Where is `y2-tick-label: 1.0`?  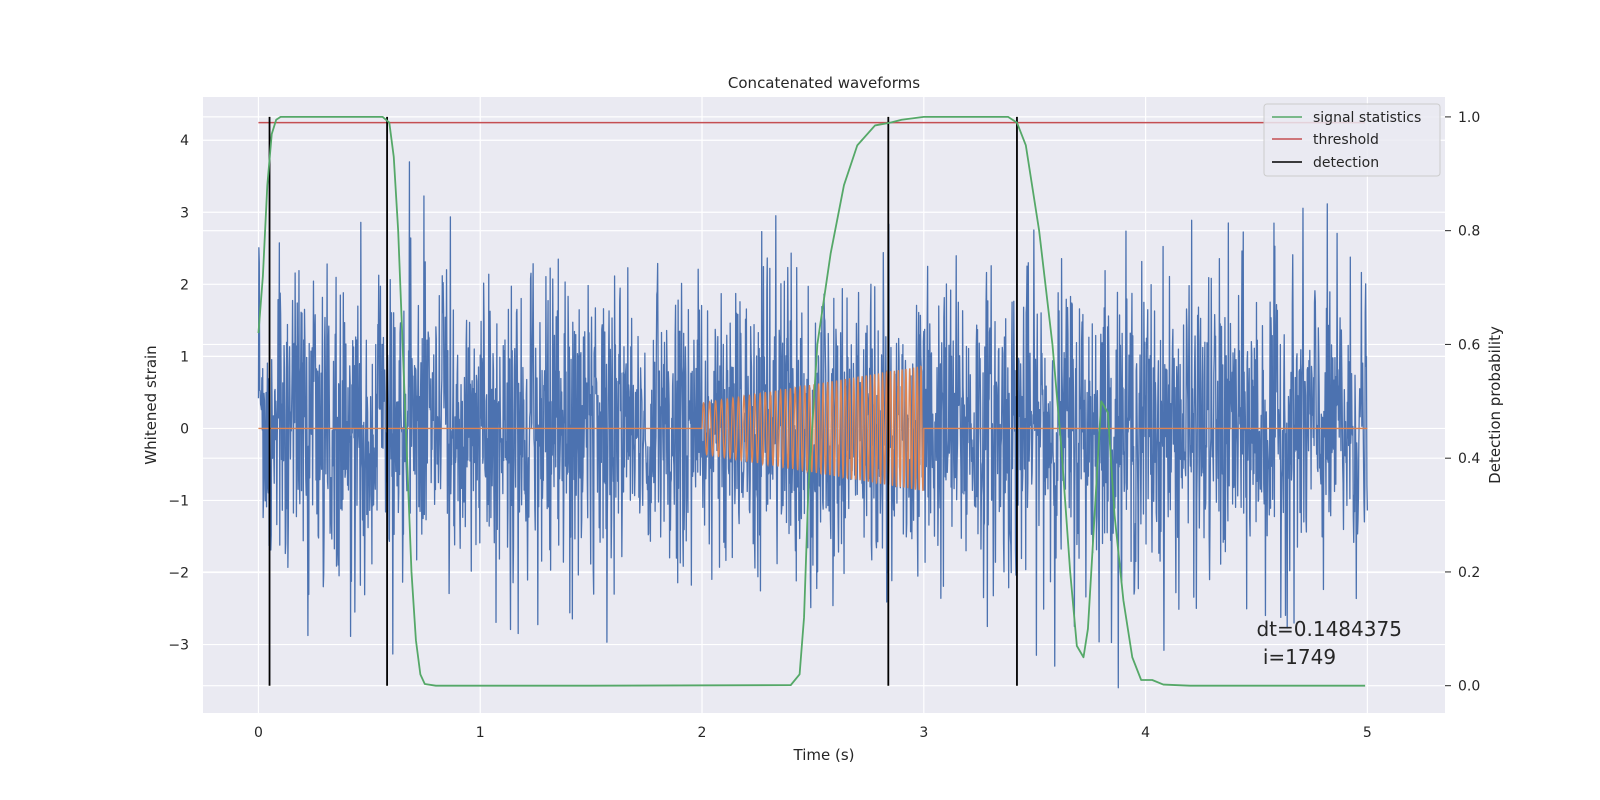 y2-tick-label: 1.0 is located at coordinates (1469, 118).